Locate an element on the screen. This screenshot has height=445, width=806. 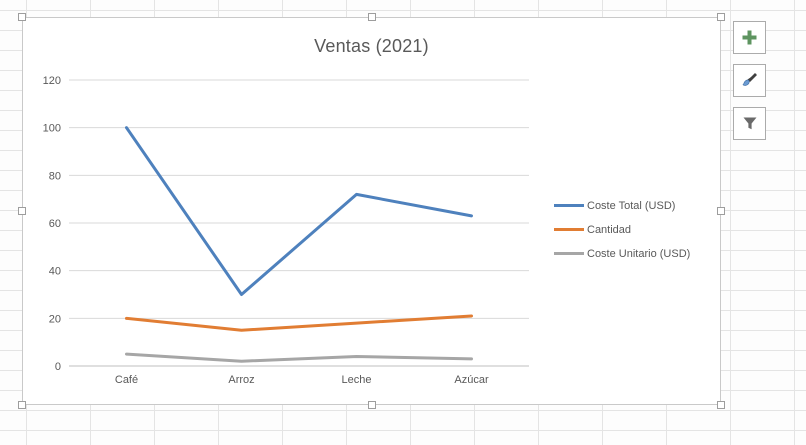
x-category-label: Café is located at coordinates (126, 380).